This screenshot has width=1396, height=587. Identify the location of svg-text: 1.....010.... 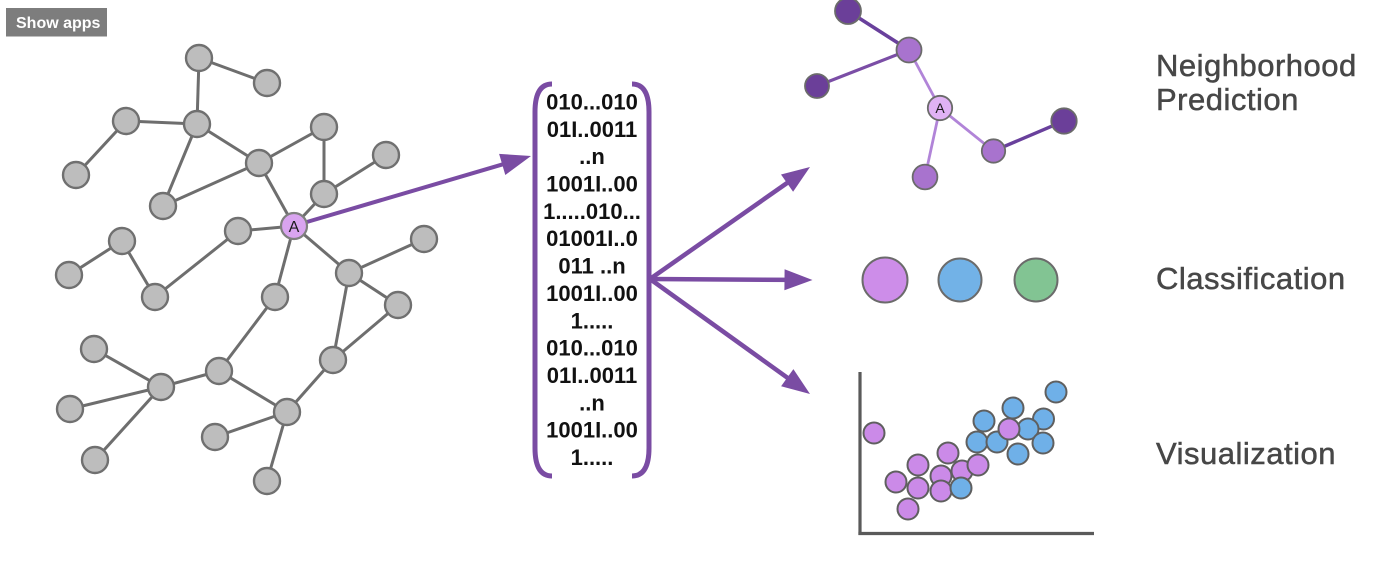
(592, 211).